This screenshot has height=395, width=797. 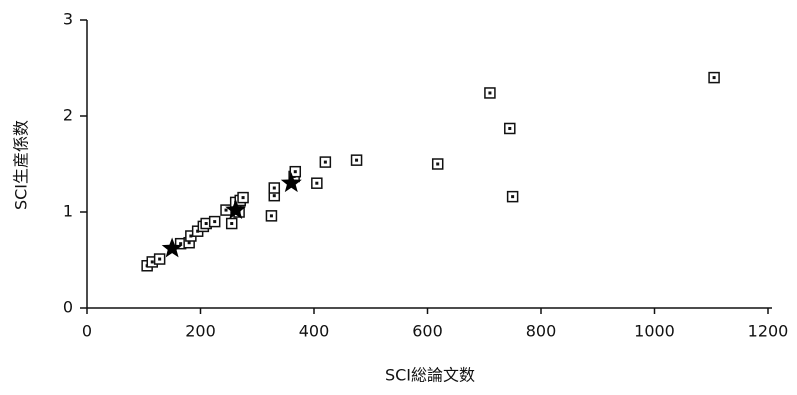 What do you see at coordinates (654, 331) in the screenshot?
I see `x-tick-label: 1000` at bounding box center [654, 331].